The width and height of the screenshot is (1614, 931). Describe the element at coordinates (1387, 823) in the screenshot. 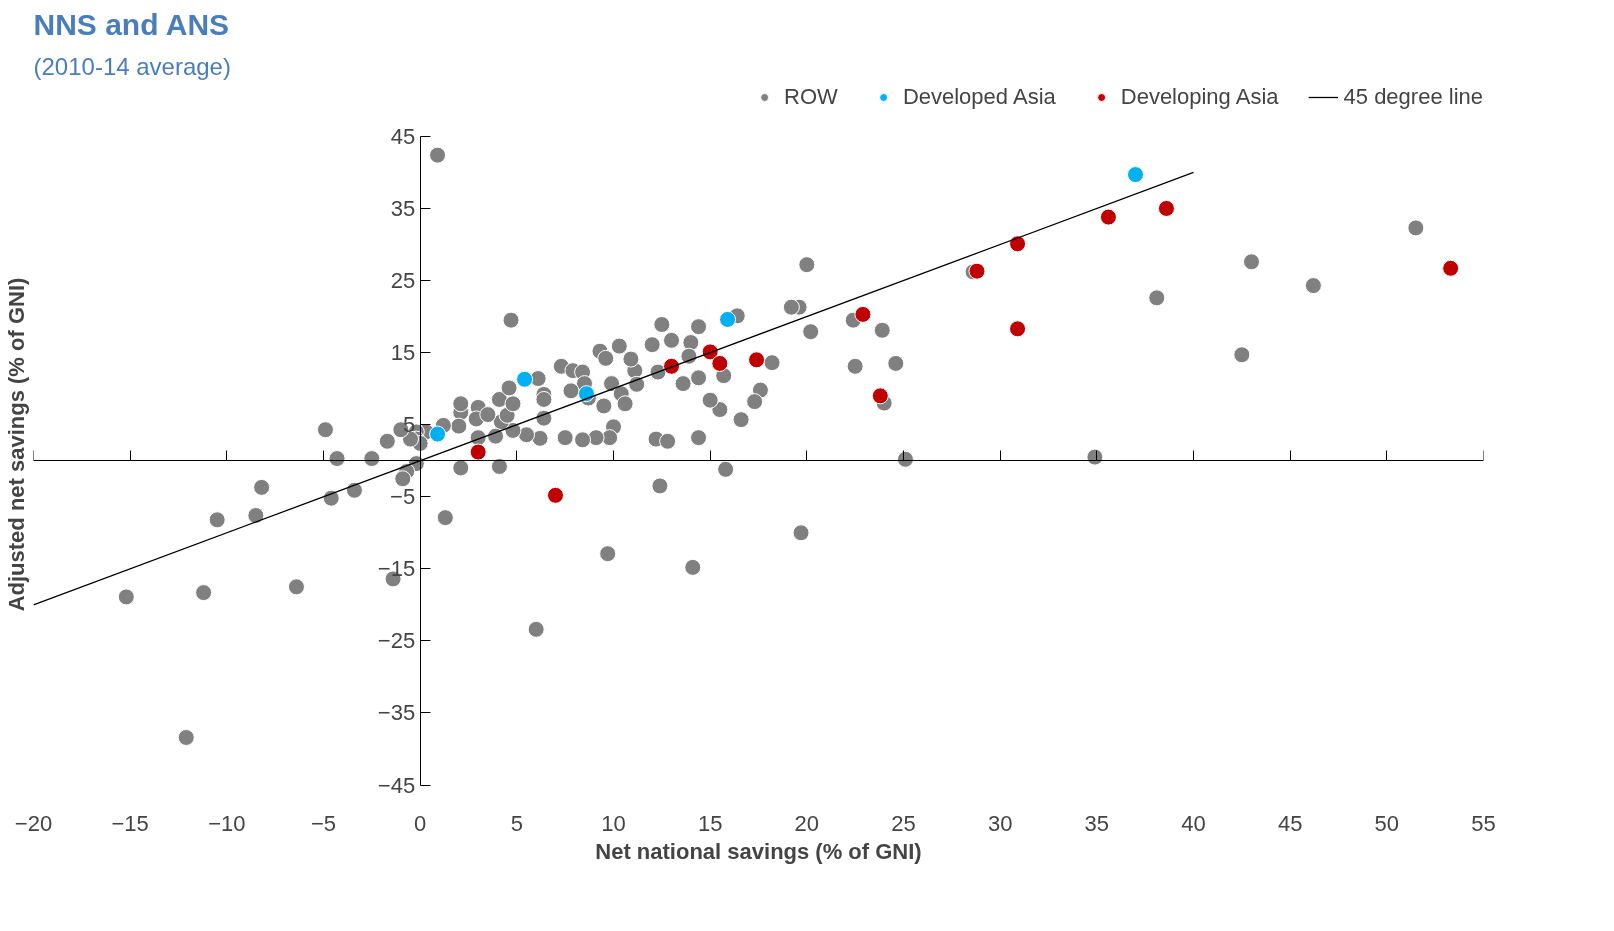

I see `x-tick-label: 50` at that location.